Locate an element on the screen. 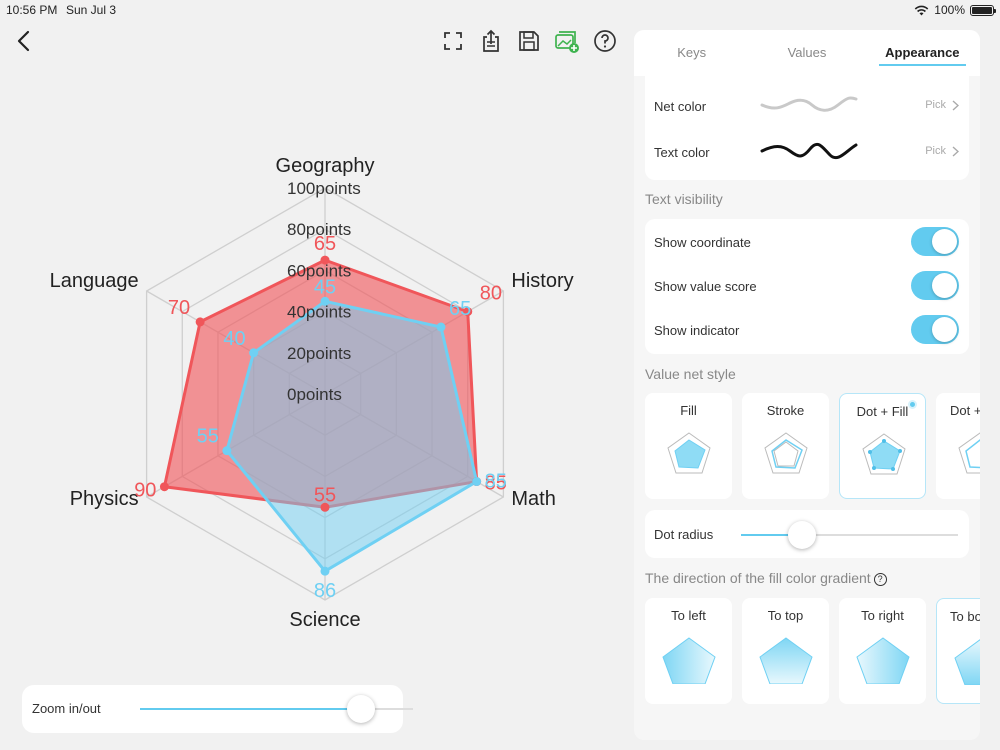 The width and height of the screenshot is (1000, 750). dot-radius-card: Dot radius is located at coordinates (807, 534).